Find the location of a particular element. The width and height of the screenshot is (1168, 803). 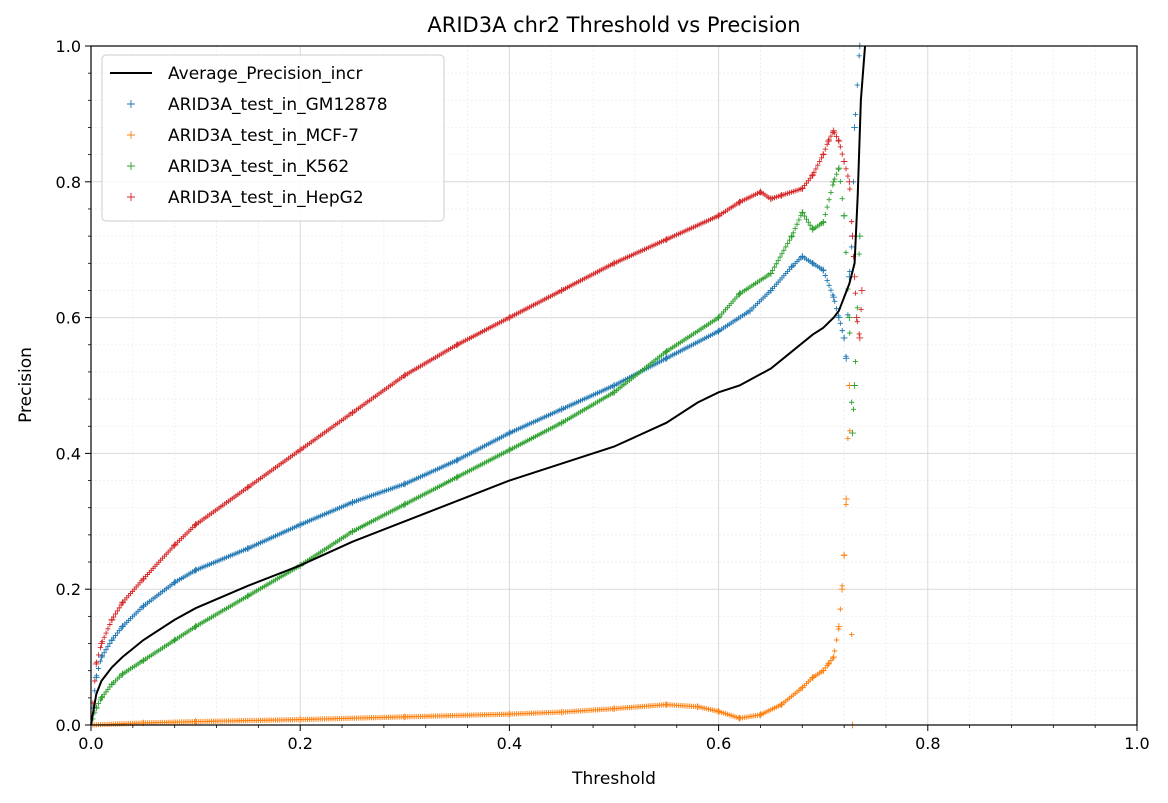

x-tick-label: 0.4 is located at coordinates (509, 743).